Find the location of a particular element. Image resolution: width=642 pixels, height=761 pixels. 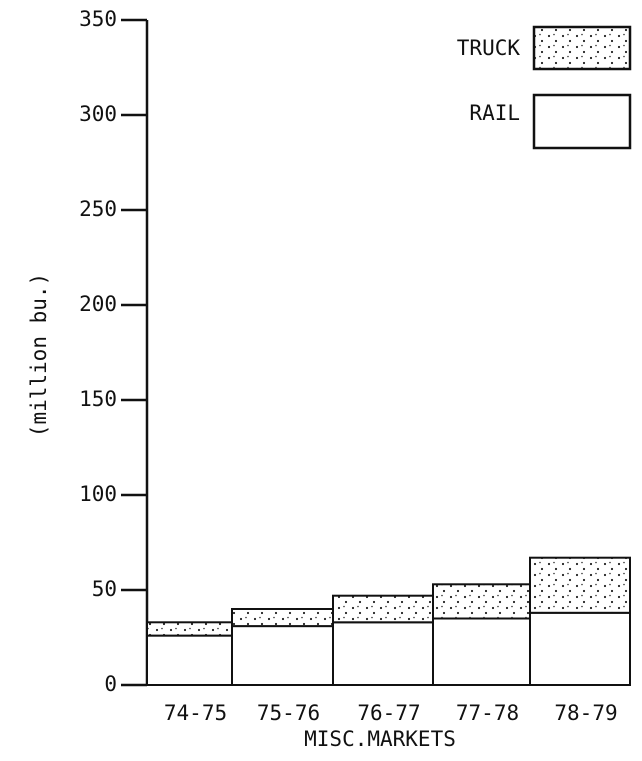

y-tick-label: 350 is located at coordinates (98, 19).